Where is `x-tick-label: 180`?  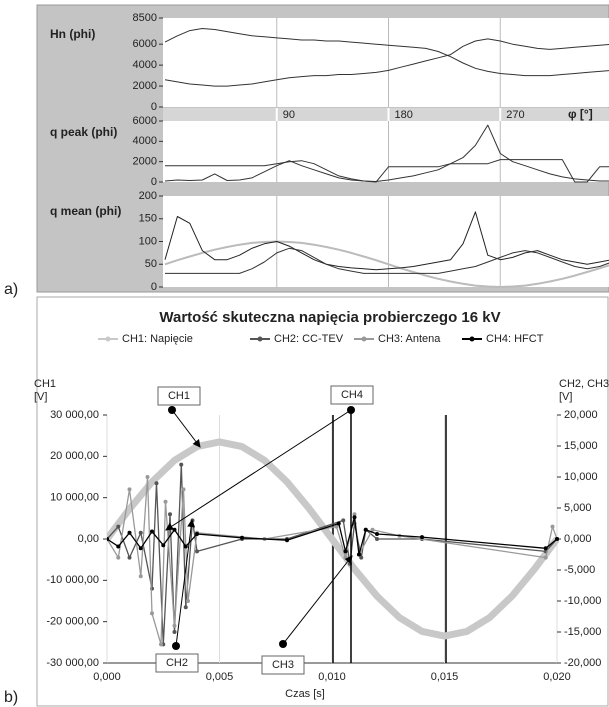
x-tick-label: 180 is located at coordinates (404, 115).